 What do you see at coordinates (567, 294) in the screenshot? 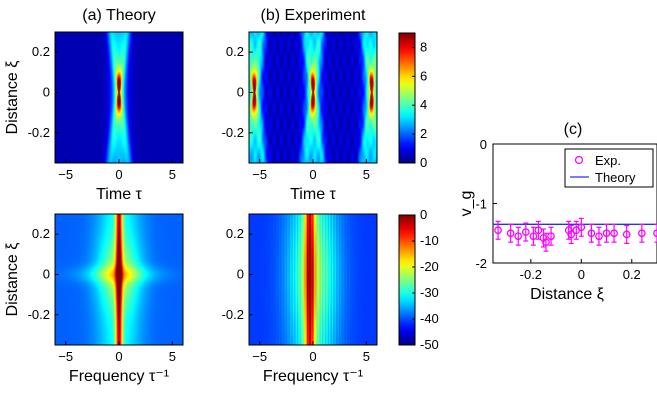
I see `x-axis-label: Distance ξ` at bounding box center [567, 294].